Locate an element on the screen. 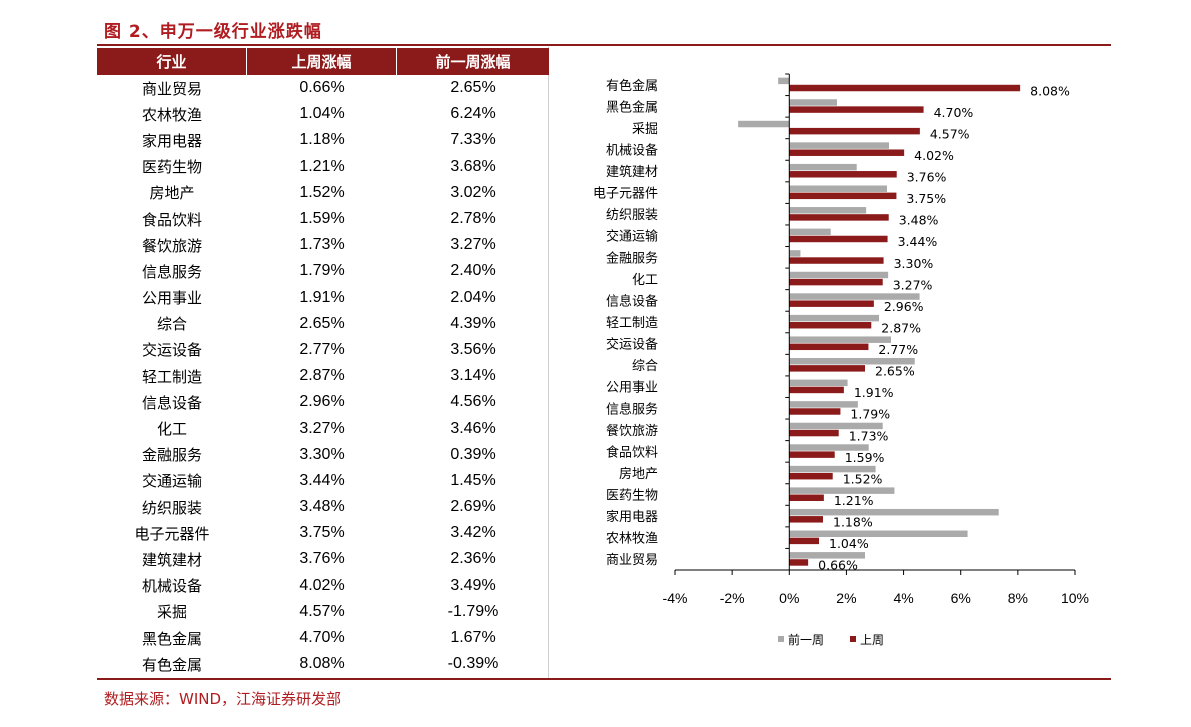 This screenshot has width=1191, height=727. data-label: 3.27% is located at coordinates (913, 284).